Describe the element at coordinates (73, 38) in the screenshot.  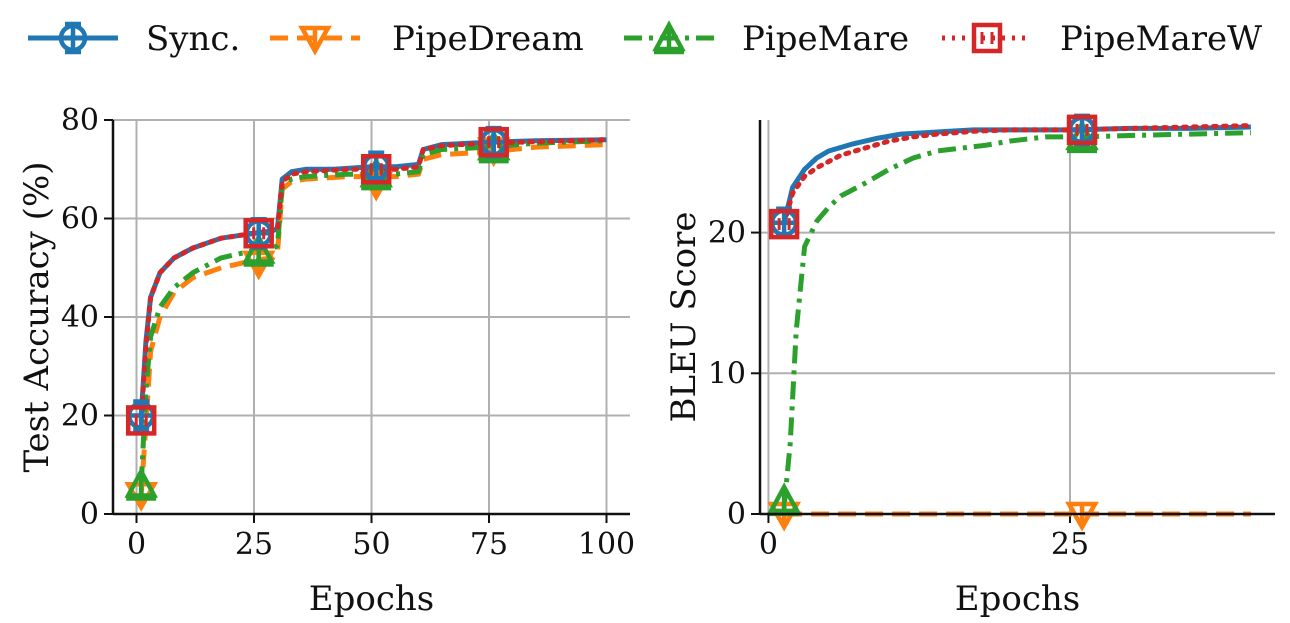
I see `legend-marker-sync` at that location.